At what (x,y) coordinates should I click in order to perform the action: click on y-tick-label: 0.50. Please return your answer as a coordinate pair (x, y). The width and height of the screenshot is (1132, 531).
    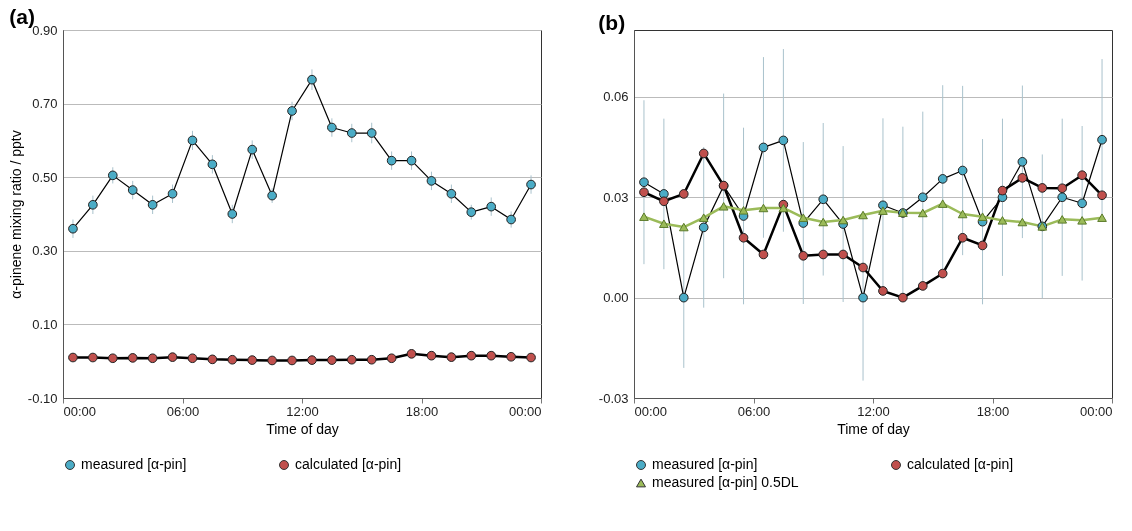
    Looking at the image, I should click on (45, 177).